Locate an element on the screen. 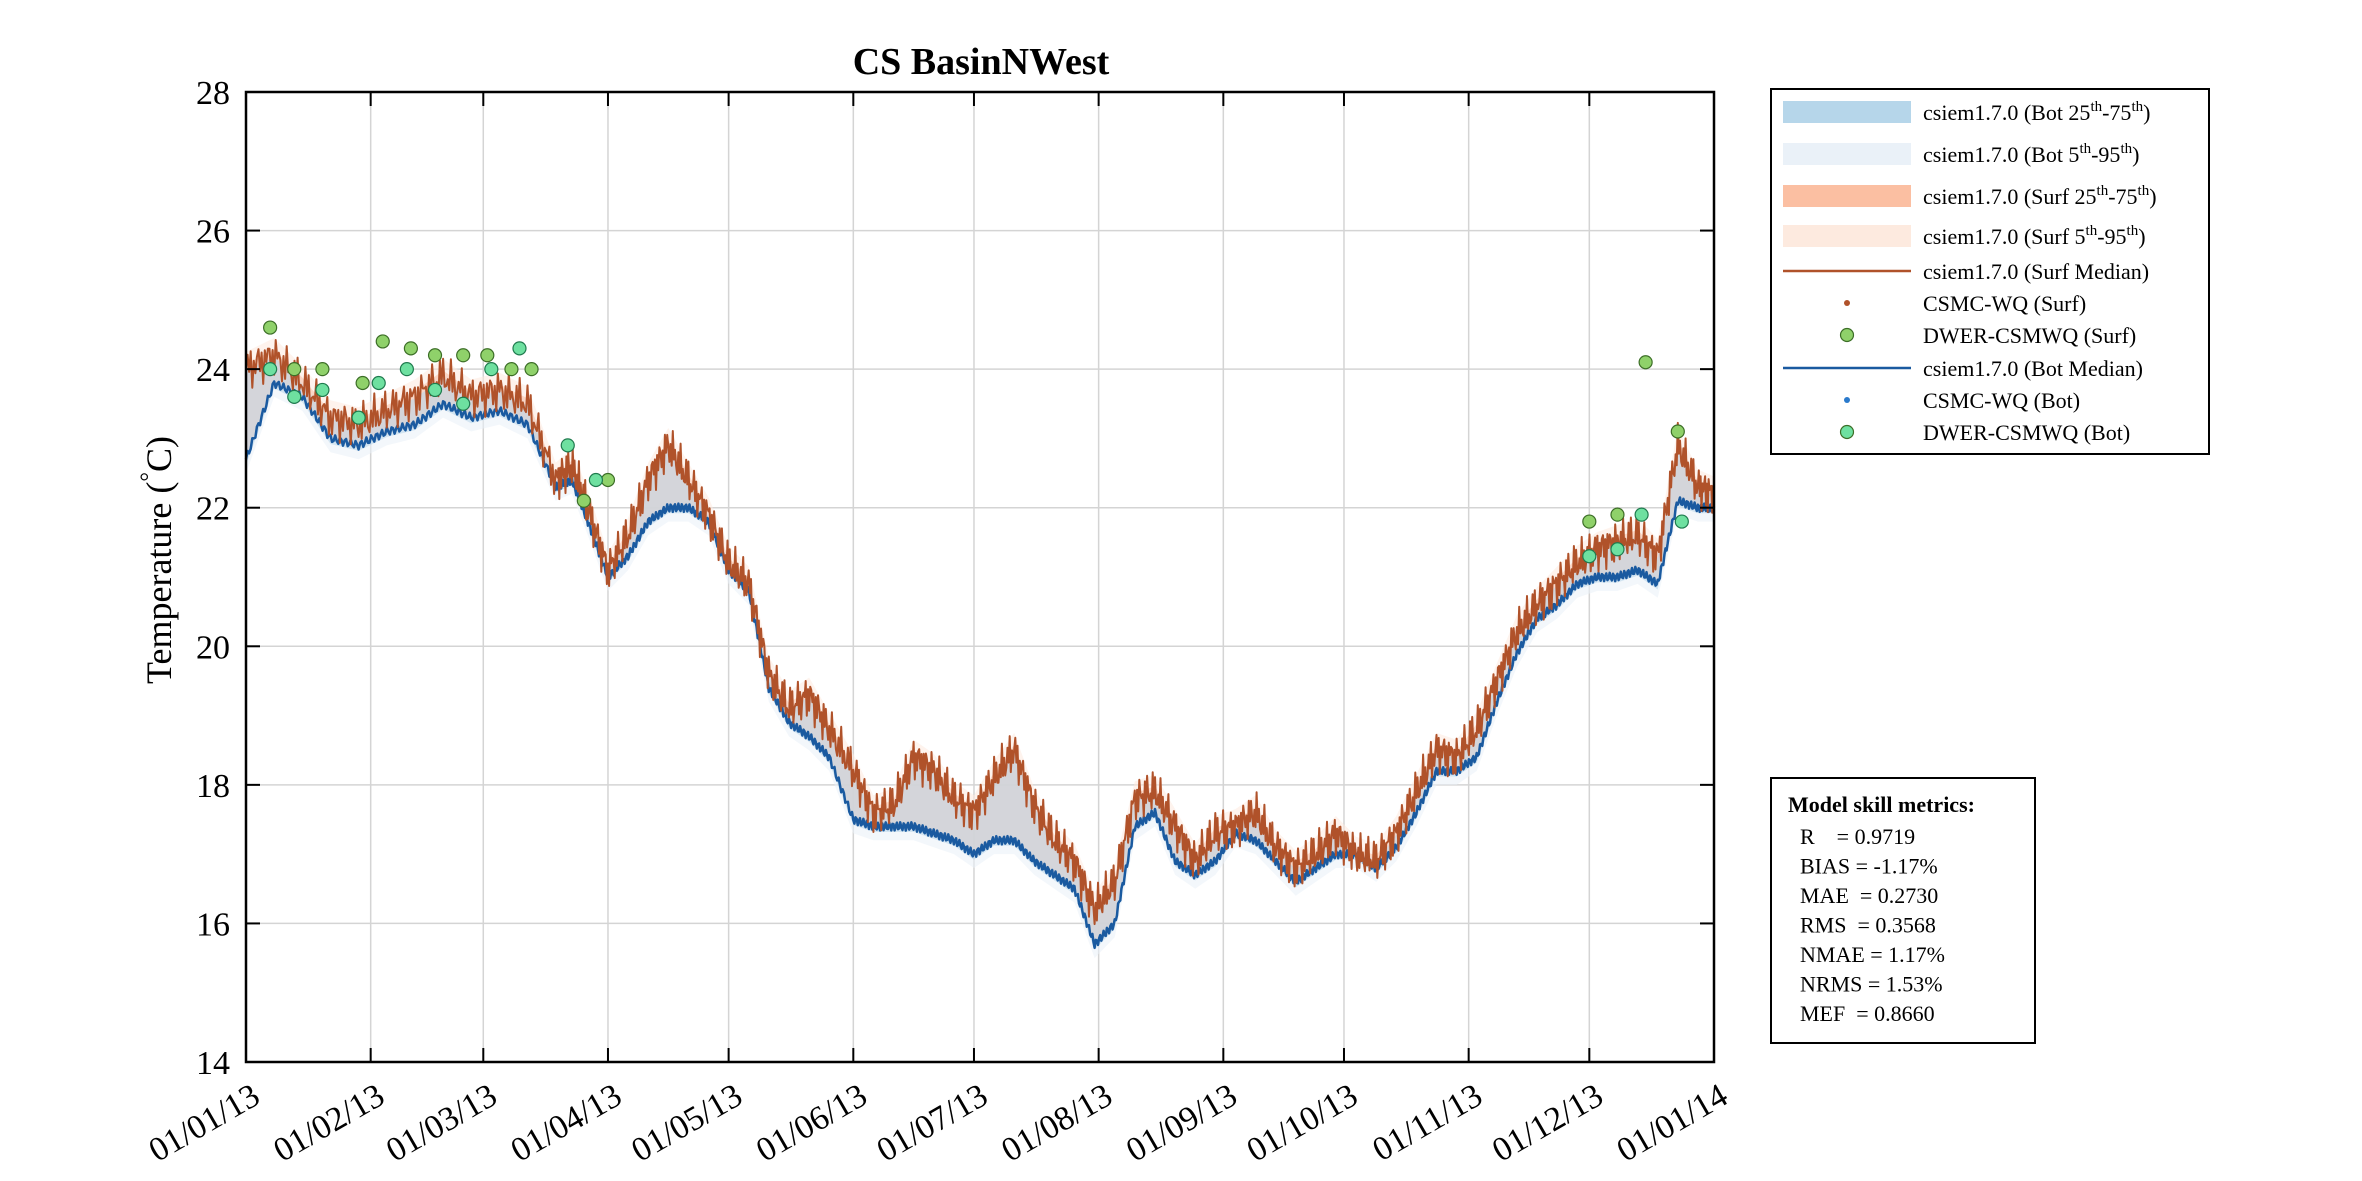  y-axis-label-unit: C) is located at coordinates (159, 454).